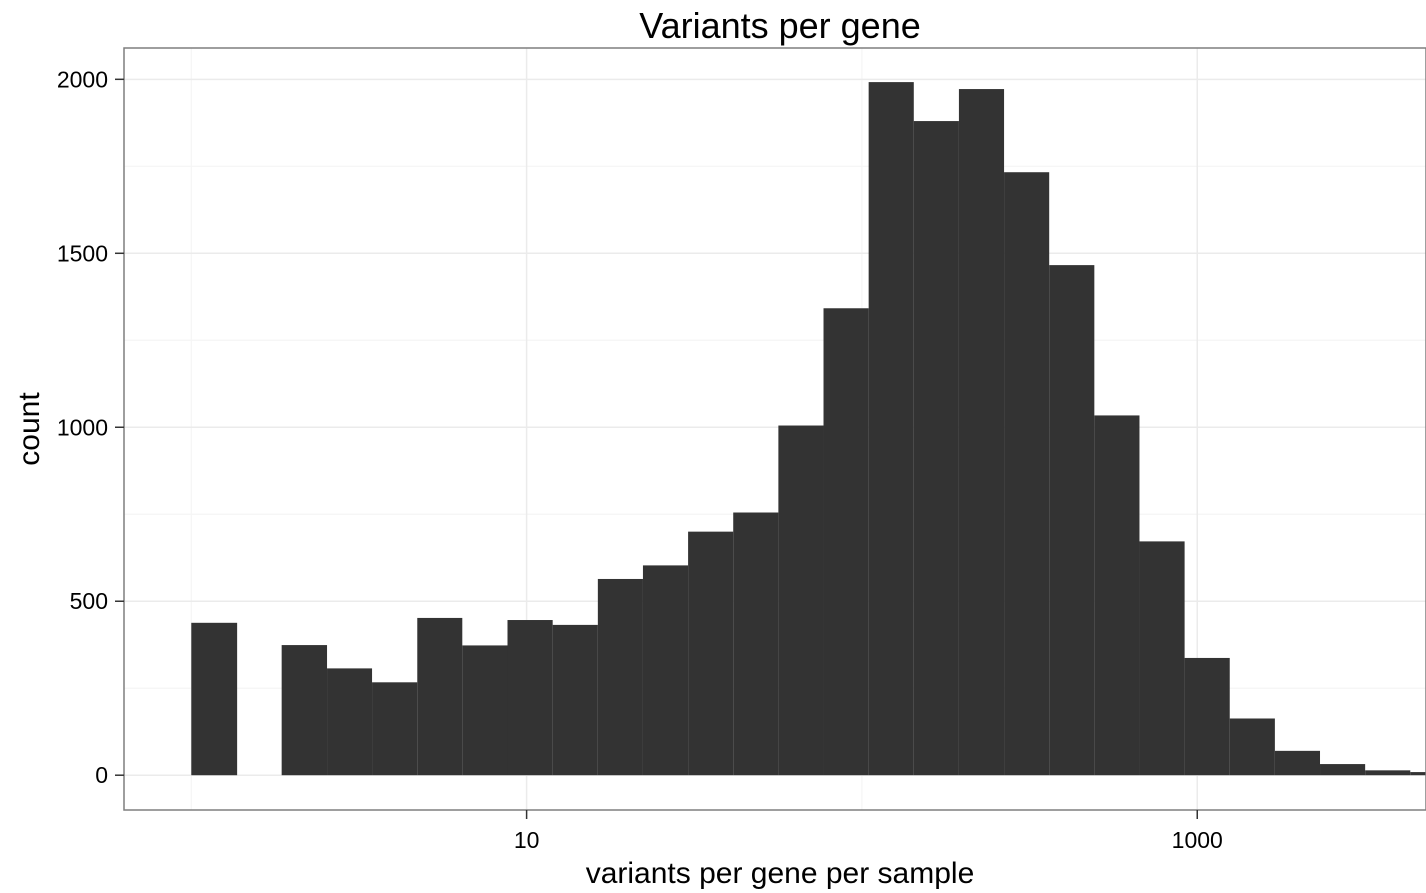  I want to click on y-axis-label: count, so click(29, 429).